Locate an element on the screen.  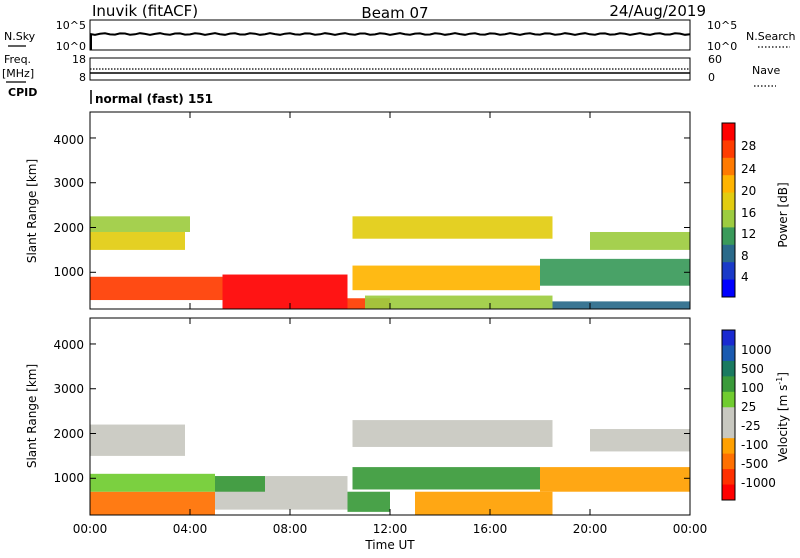
nsky-tick-top: 10^5 is located at coordinates (71, 25).